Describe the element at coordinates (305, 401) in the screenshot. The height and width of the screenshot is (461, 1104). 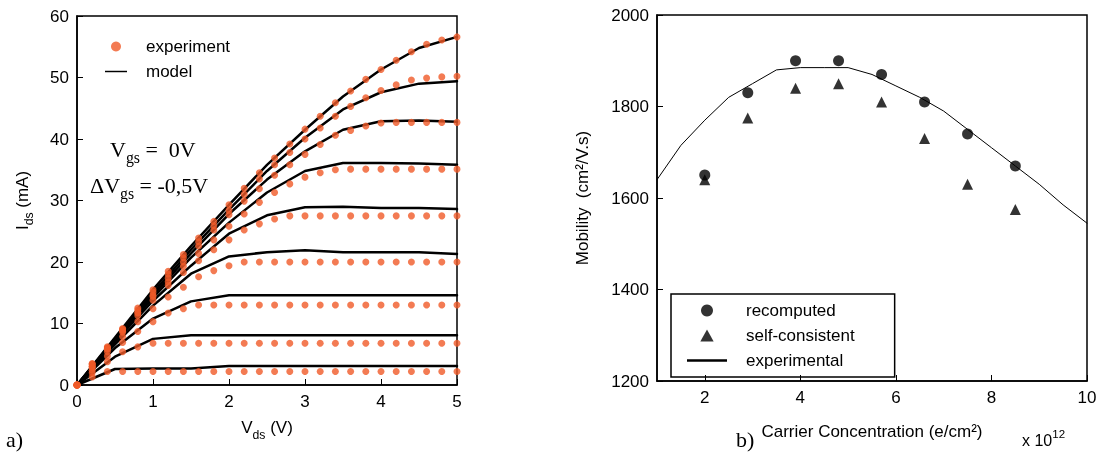
I see `x-tick-label: 3` at that location.